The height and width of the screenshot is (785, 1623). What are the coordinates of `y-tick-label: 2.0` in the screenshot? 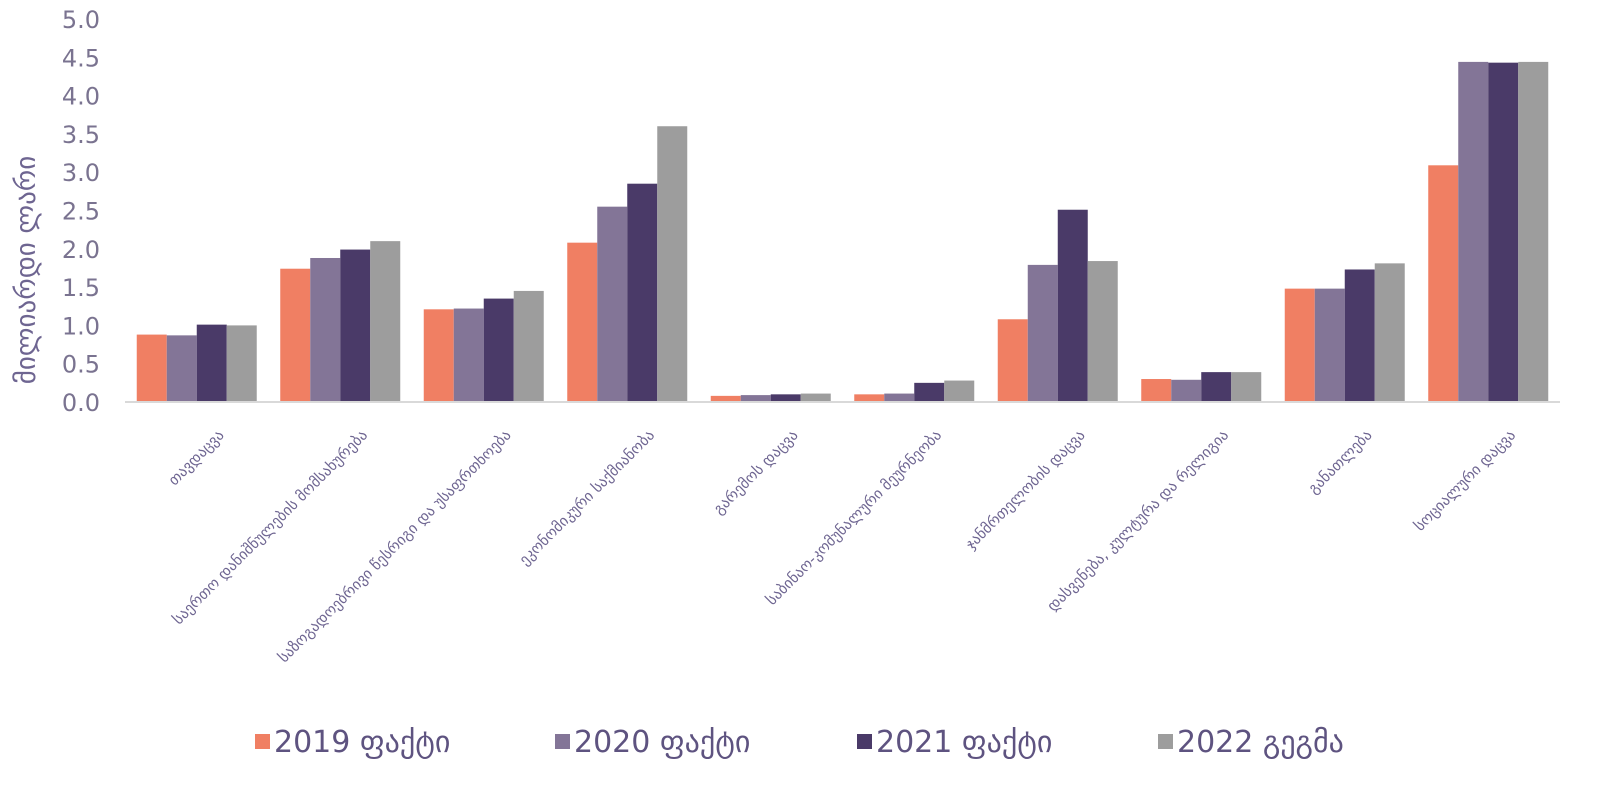 It's located at (81, 250).